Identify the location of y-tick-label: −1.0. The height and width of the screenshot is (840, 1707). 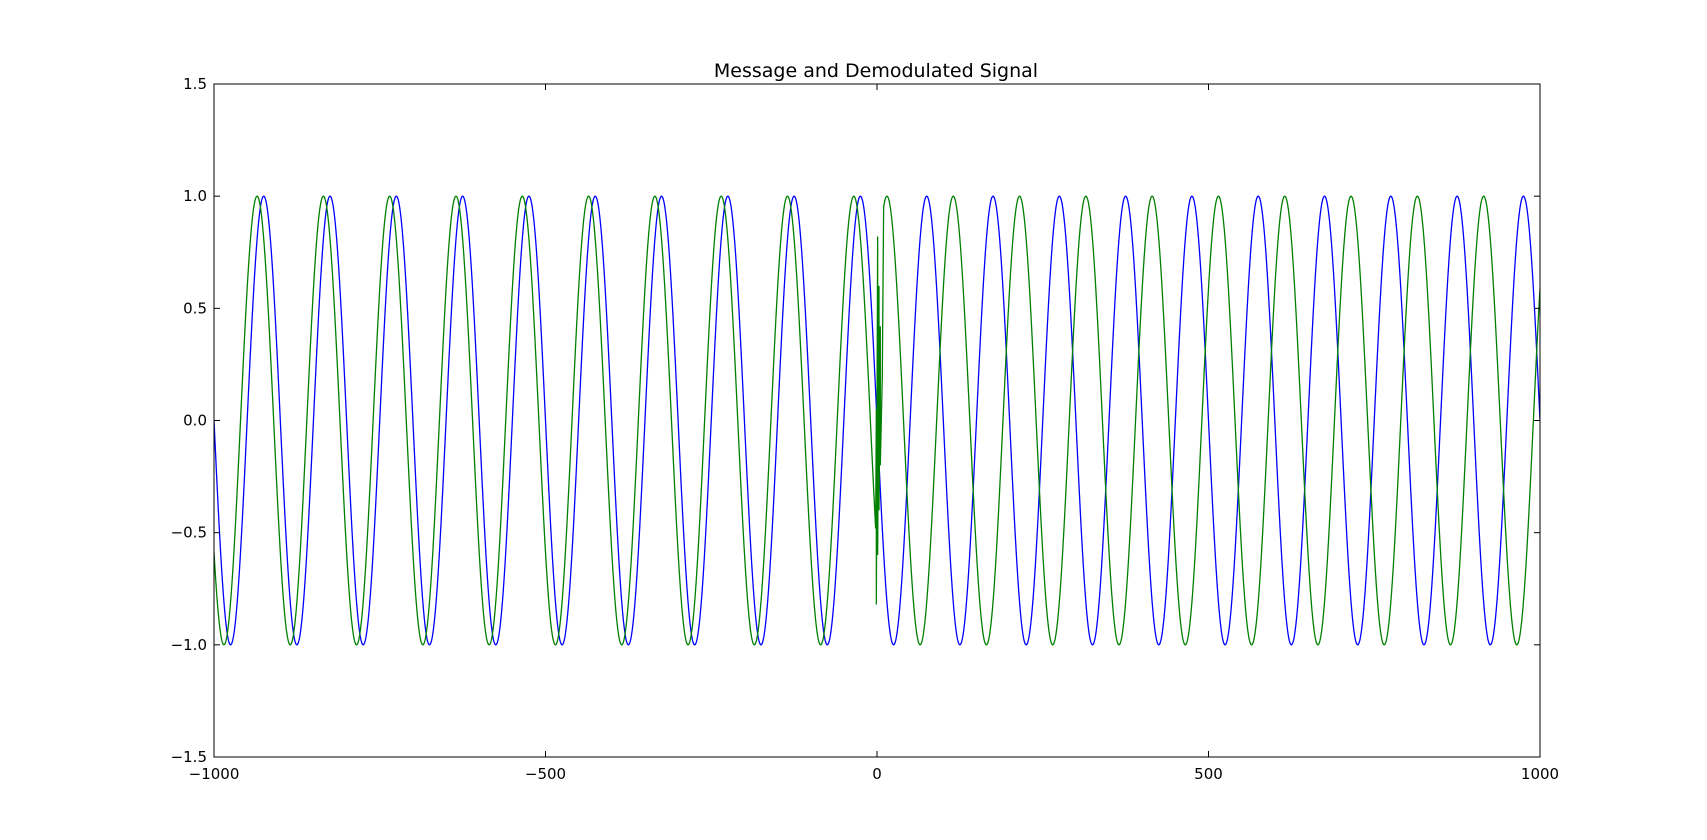
(189, 645).